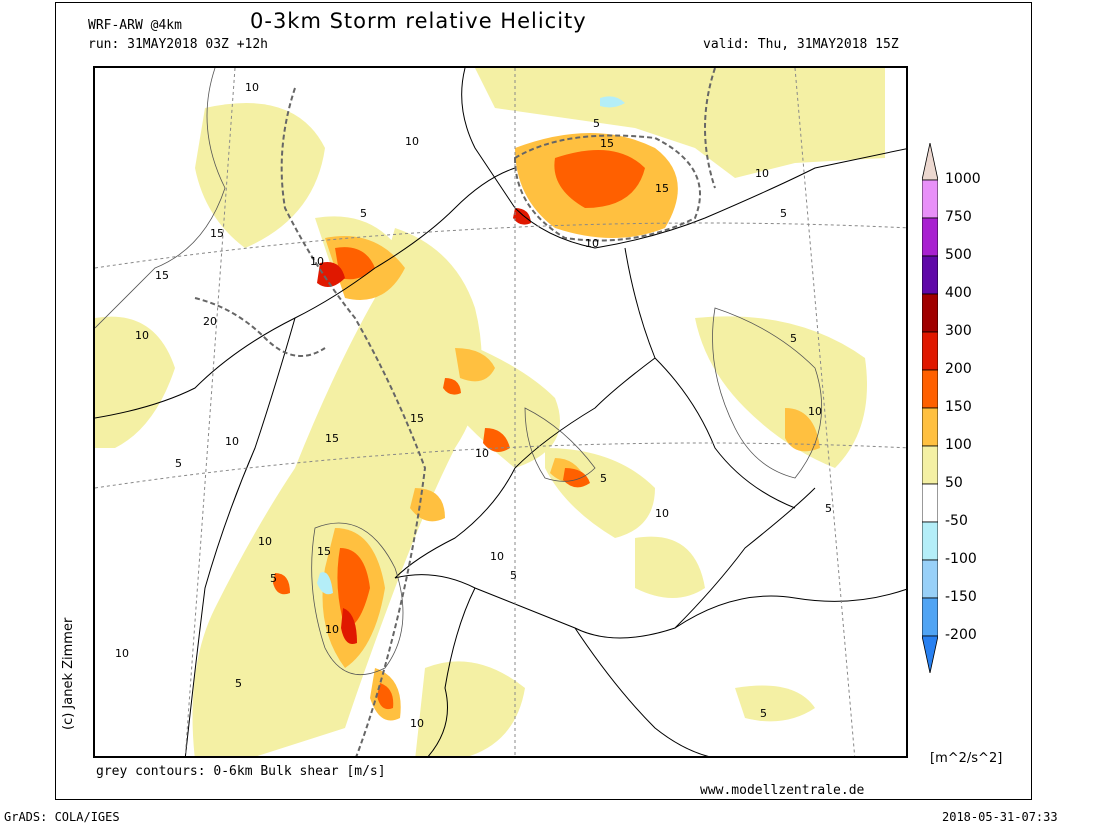  What do you see at coordinates (963, 179) in the screenshot?
I see `colorbar-tick-label: 1000` at bounding box center [963, 179].